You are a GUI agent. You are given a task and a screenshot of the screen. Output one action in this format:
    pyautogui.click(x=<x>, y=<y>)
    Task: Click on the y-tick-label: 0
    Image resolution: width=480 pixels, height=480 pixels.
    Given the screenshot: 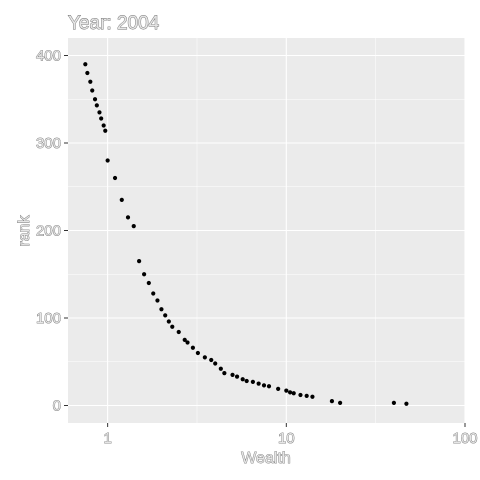 What is the action you would take?
    pyautogui.click(x=57, y=406)
    